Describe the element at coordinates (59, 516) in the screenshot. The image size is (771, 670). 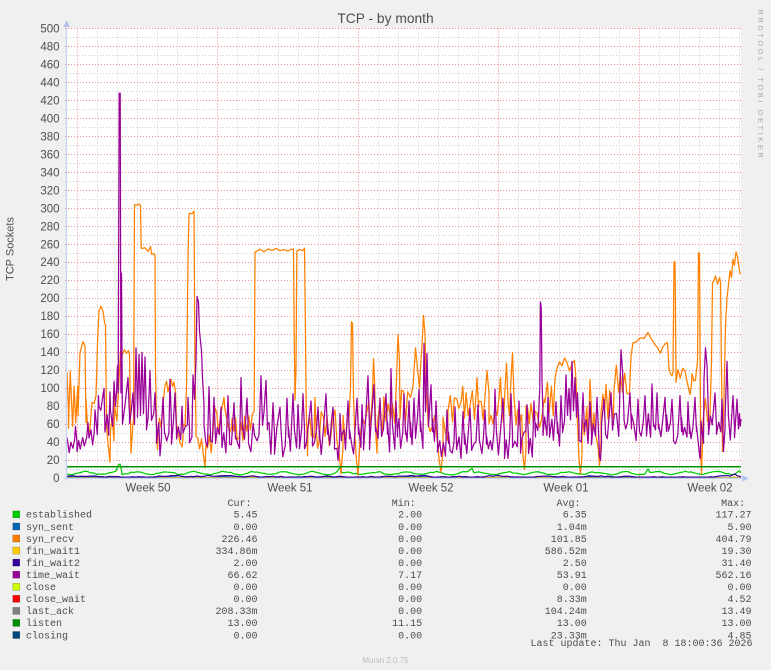
I see `svg-text: established` at that location.